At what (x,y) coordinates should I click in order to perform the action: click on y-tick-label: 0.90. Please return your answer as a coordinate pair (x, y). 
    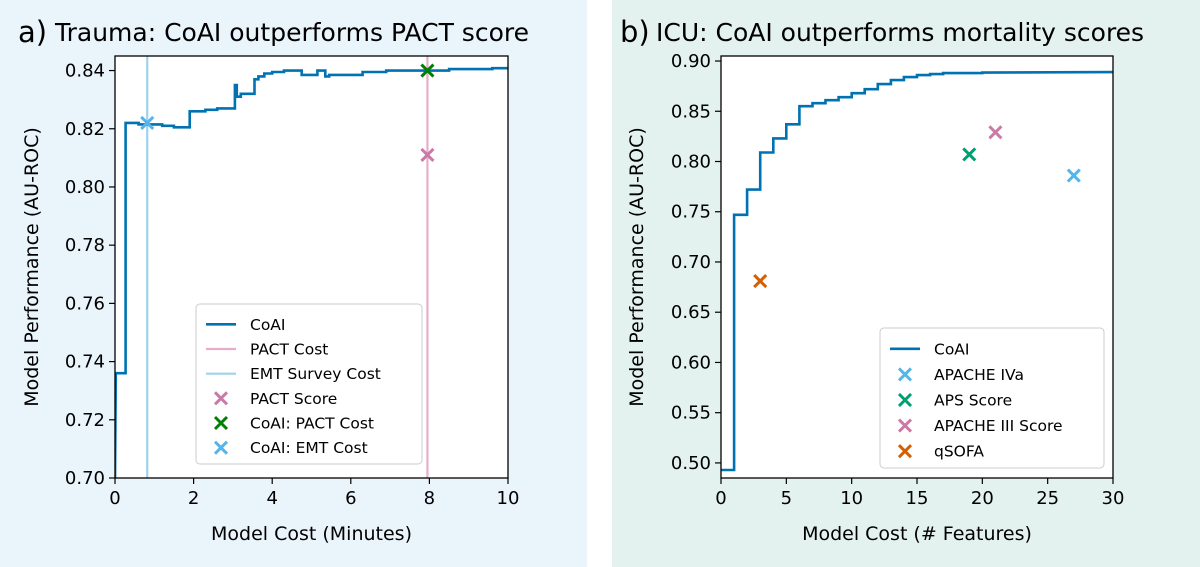
    Looking at the image, I should click on (691, 61).